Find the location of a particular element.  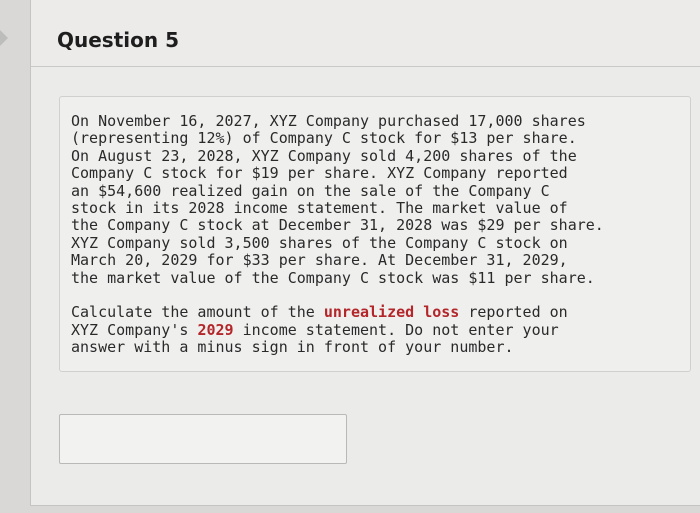

highlight-year: 2029 is located at coordinates (215, 329).